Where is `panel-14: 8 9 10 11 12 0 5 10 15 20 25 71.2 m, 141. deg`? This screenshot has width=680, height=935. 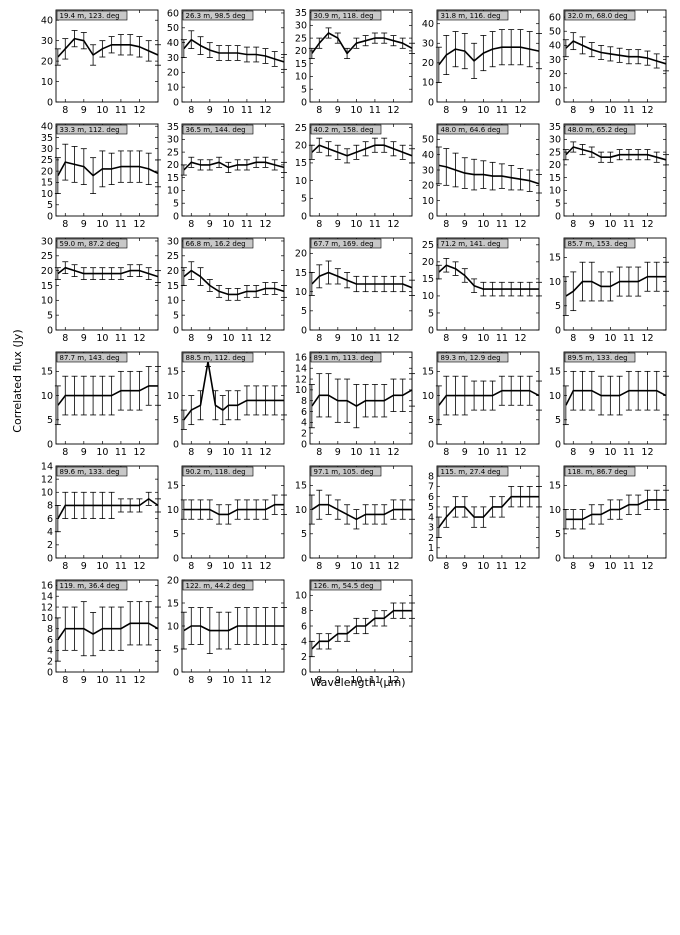 panel-14: 8 9 10 11 12 0 5 10 15 20 25 71.2 m, 141. deg is located at coordinates (482, 290).